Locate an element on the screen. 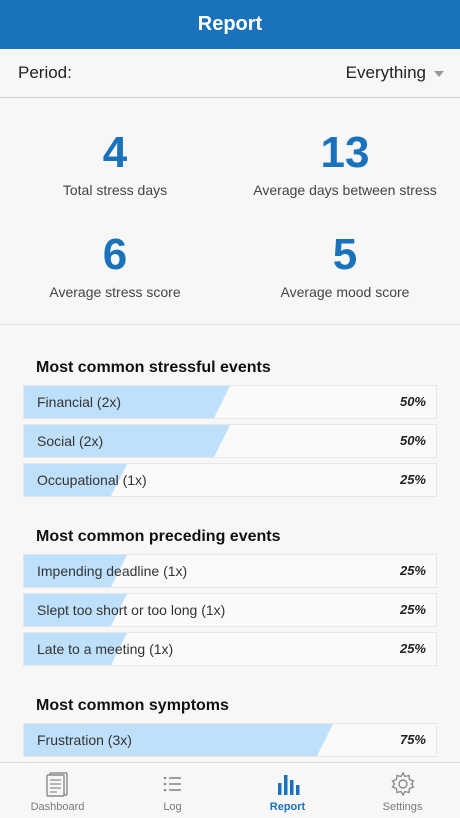 This screenshot has width=460, height=818. app-header: Report is located at coordinates (230, 24).